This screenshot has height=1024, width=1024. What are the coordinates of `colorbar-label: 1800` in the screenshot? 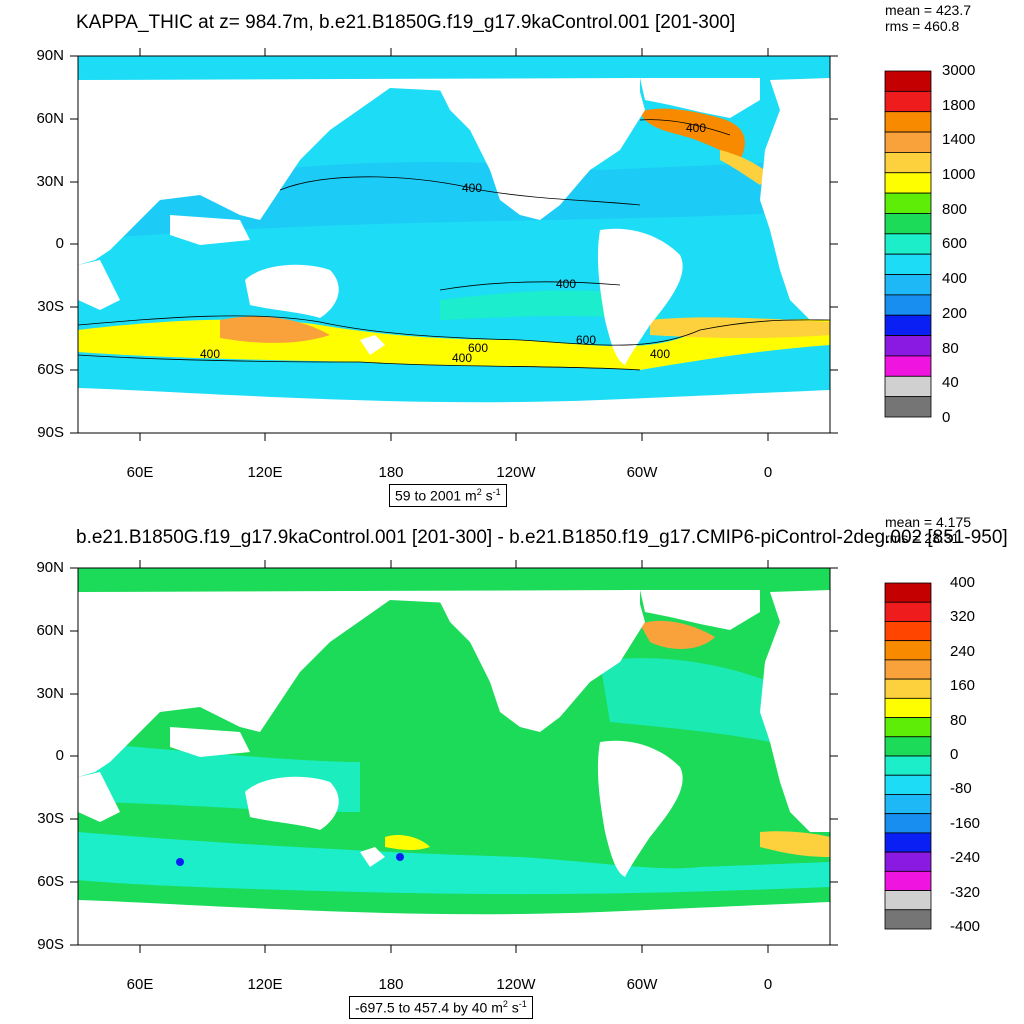 It's located at (959, 105).